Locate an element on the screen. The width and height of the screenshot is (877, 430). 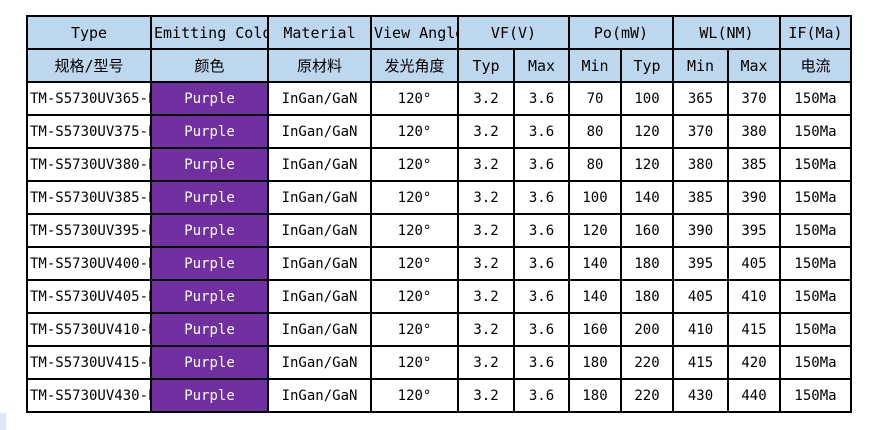
cell-type: TM-S5730UV380-E is located at coordinates (89, 164).